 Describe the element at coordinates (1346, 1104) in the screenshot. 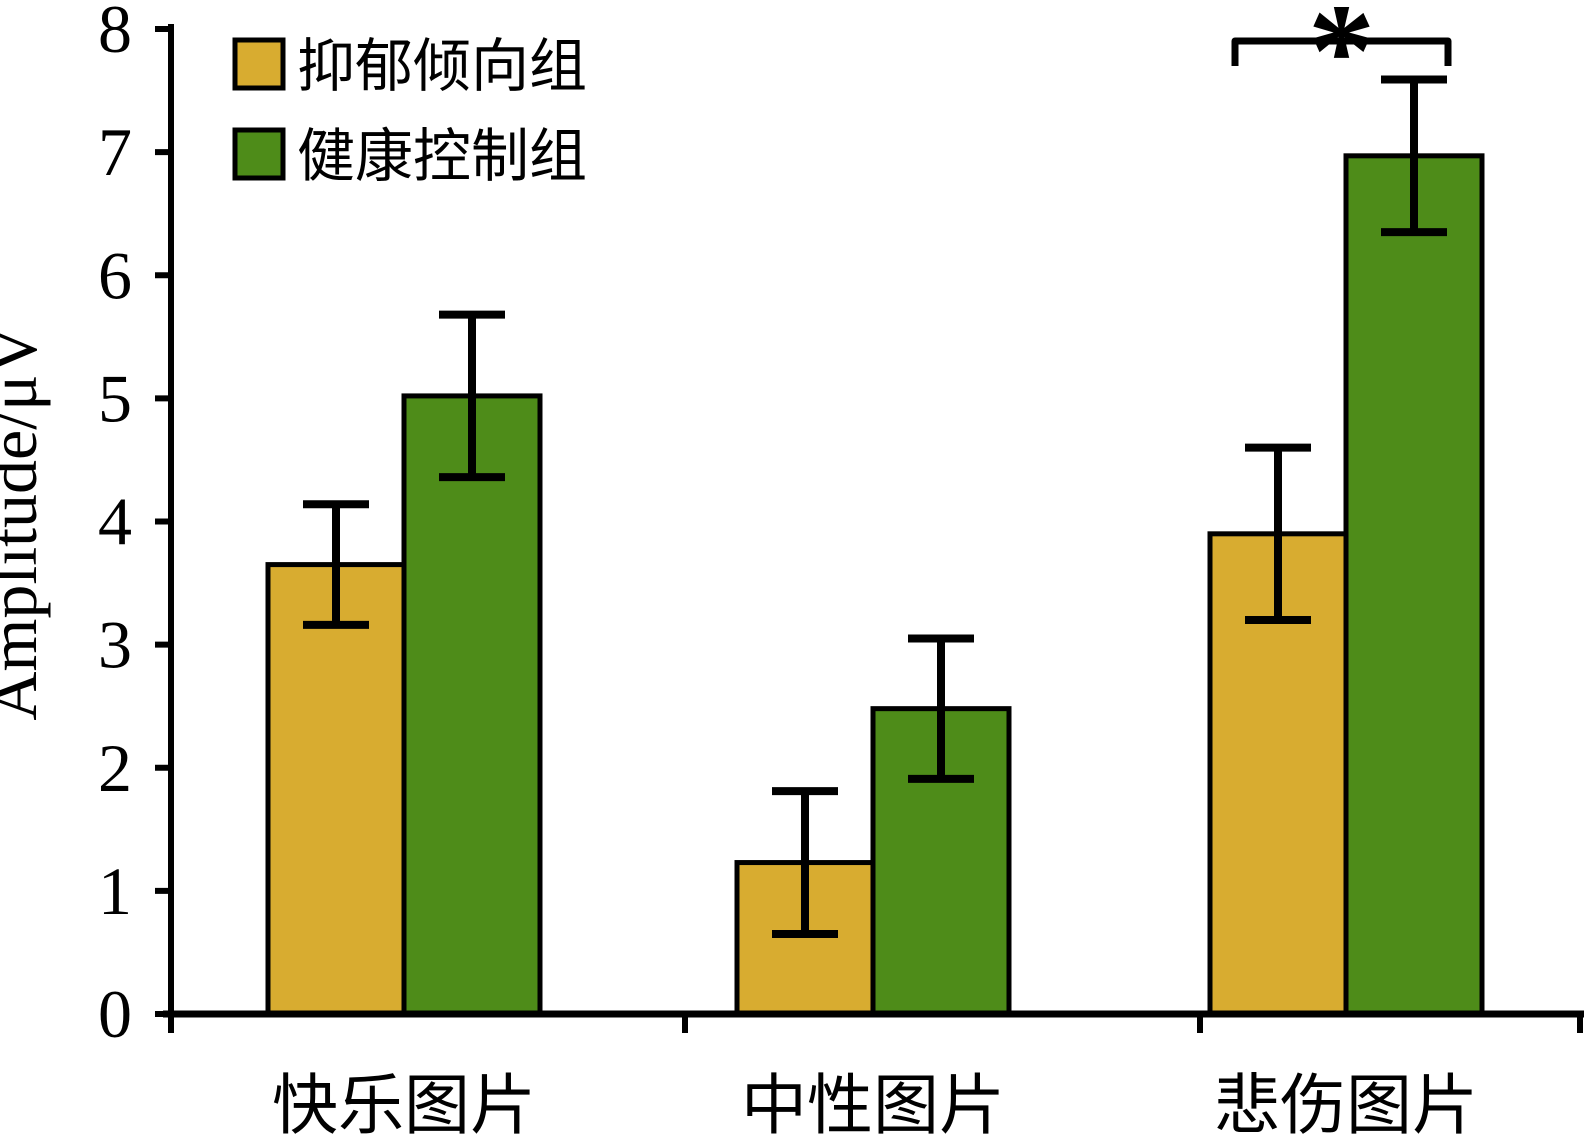

I see `category-label: 悲伤图片` at that location.